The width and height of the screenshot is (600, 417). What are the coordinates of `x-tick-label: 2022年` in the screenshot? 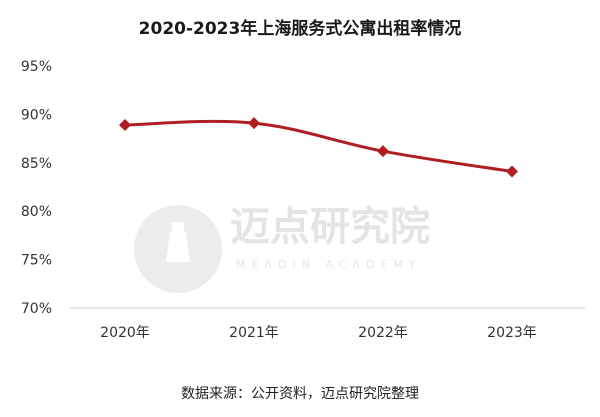 It's located at (383, 333).